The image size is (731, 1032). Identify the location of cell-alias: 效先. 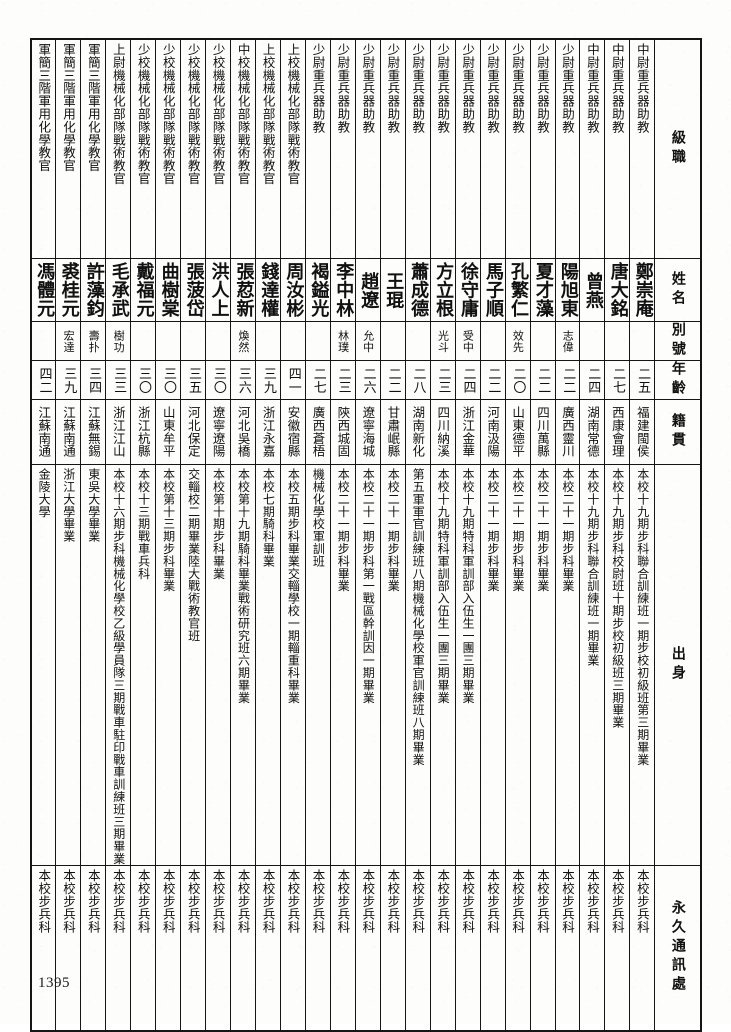
(517, 341).